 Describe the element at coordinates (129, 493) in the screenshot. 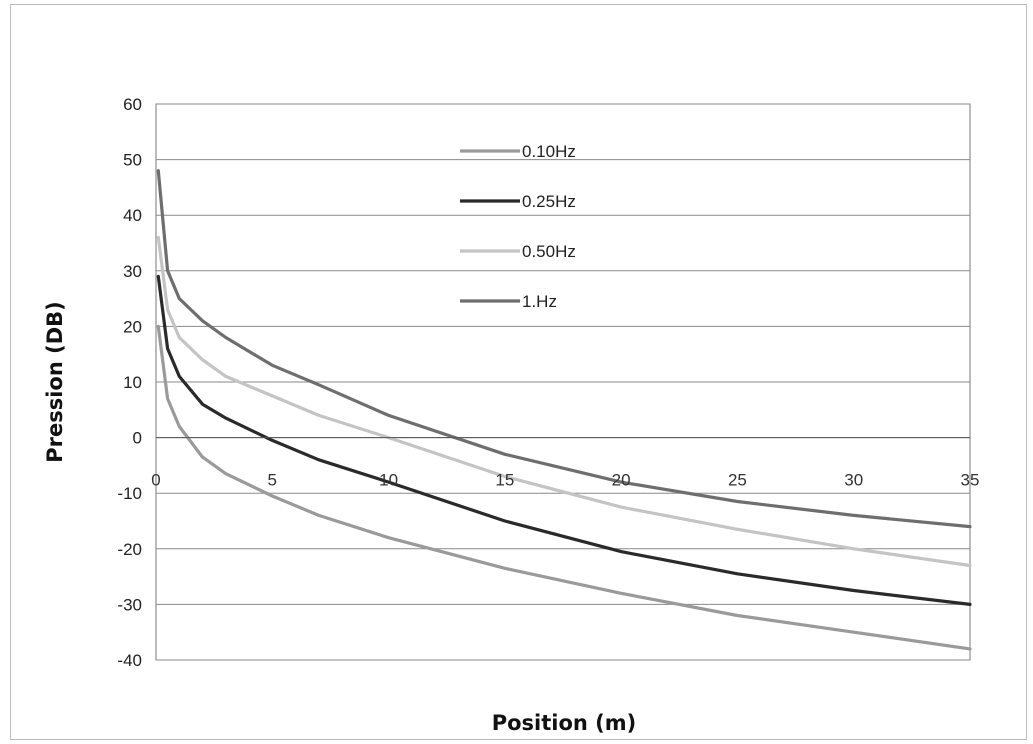

I see `y-tick-label: -10` at that location.